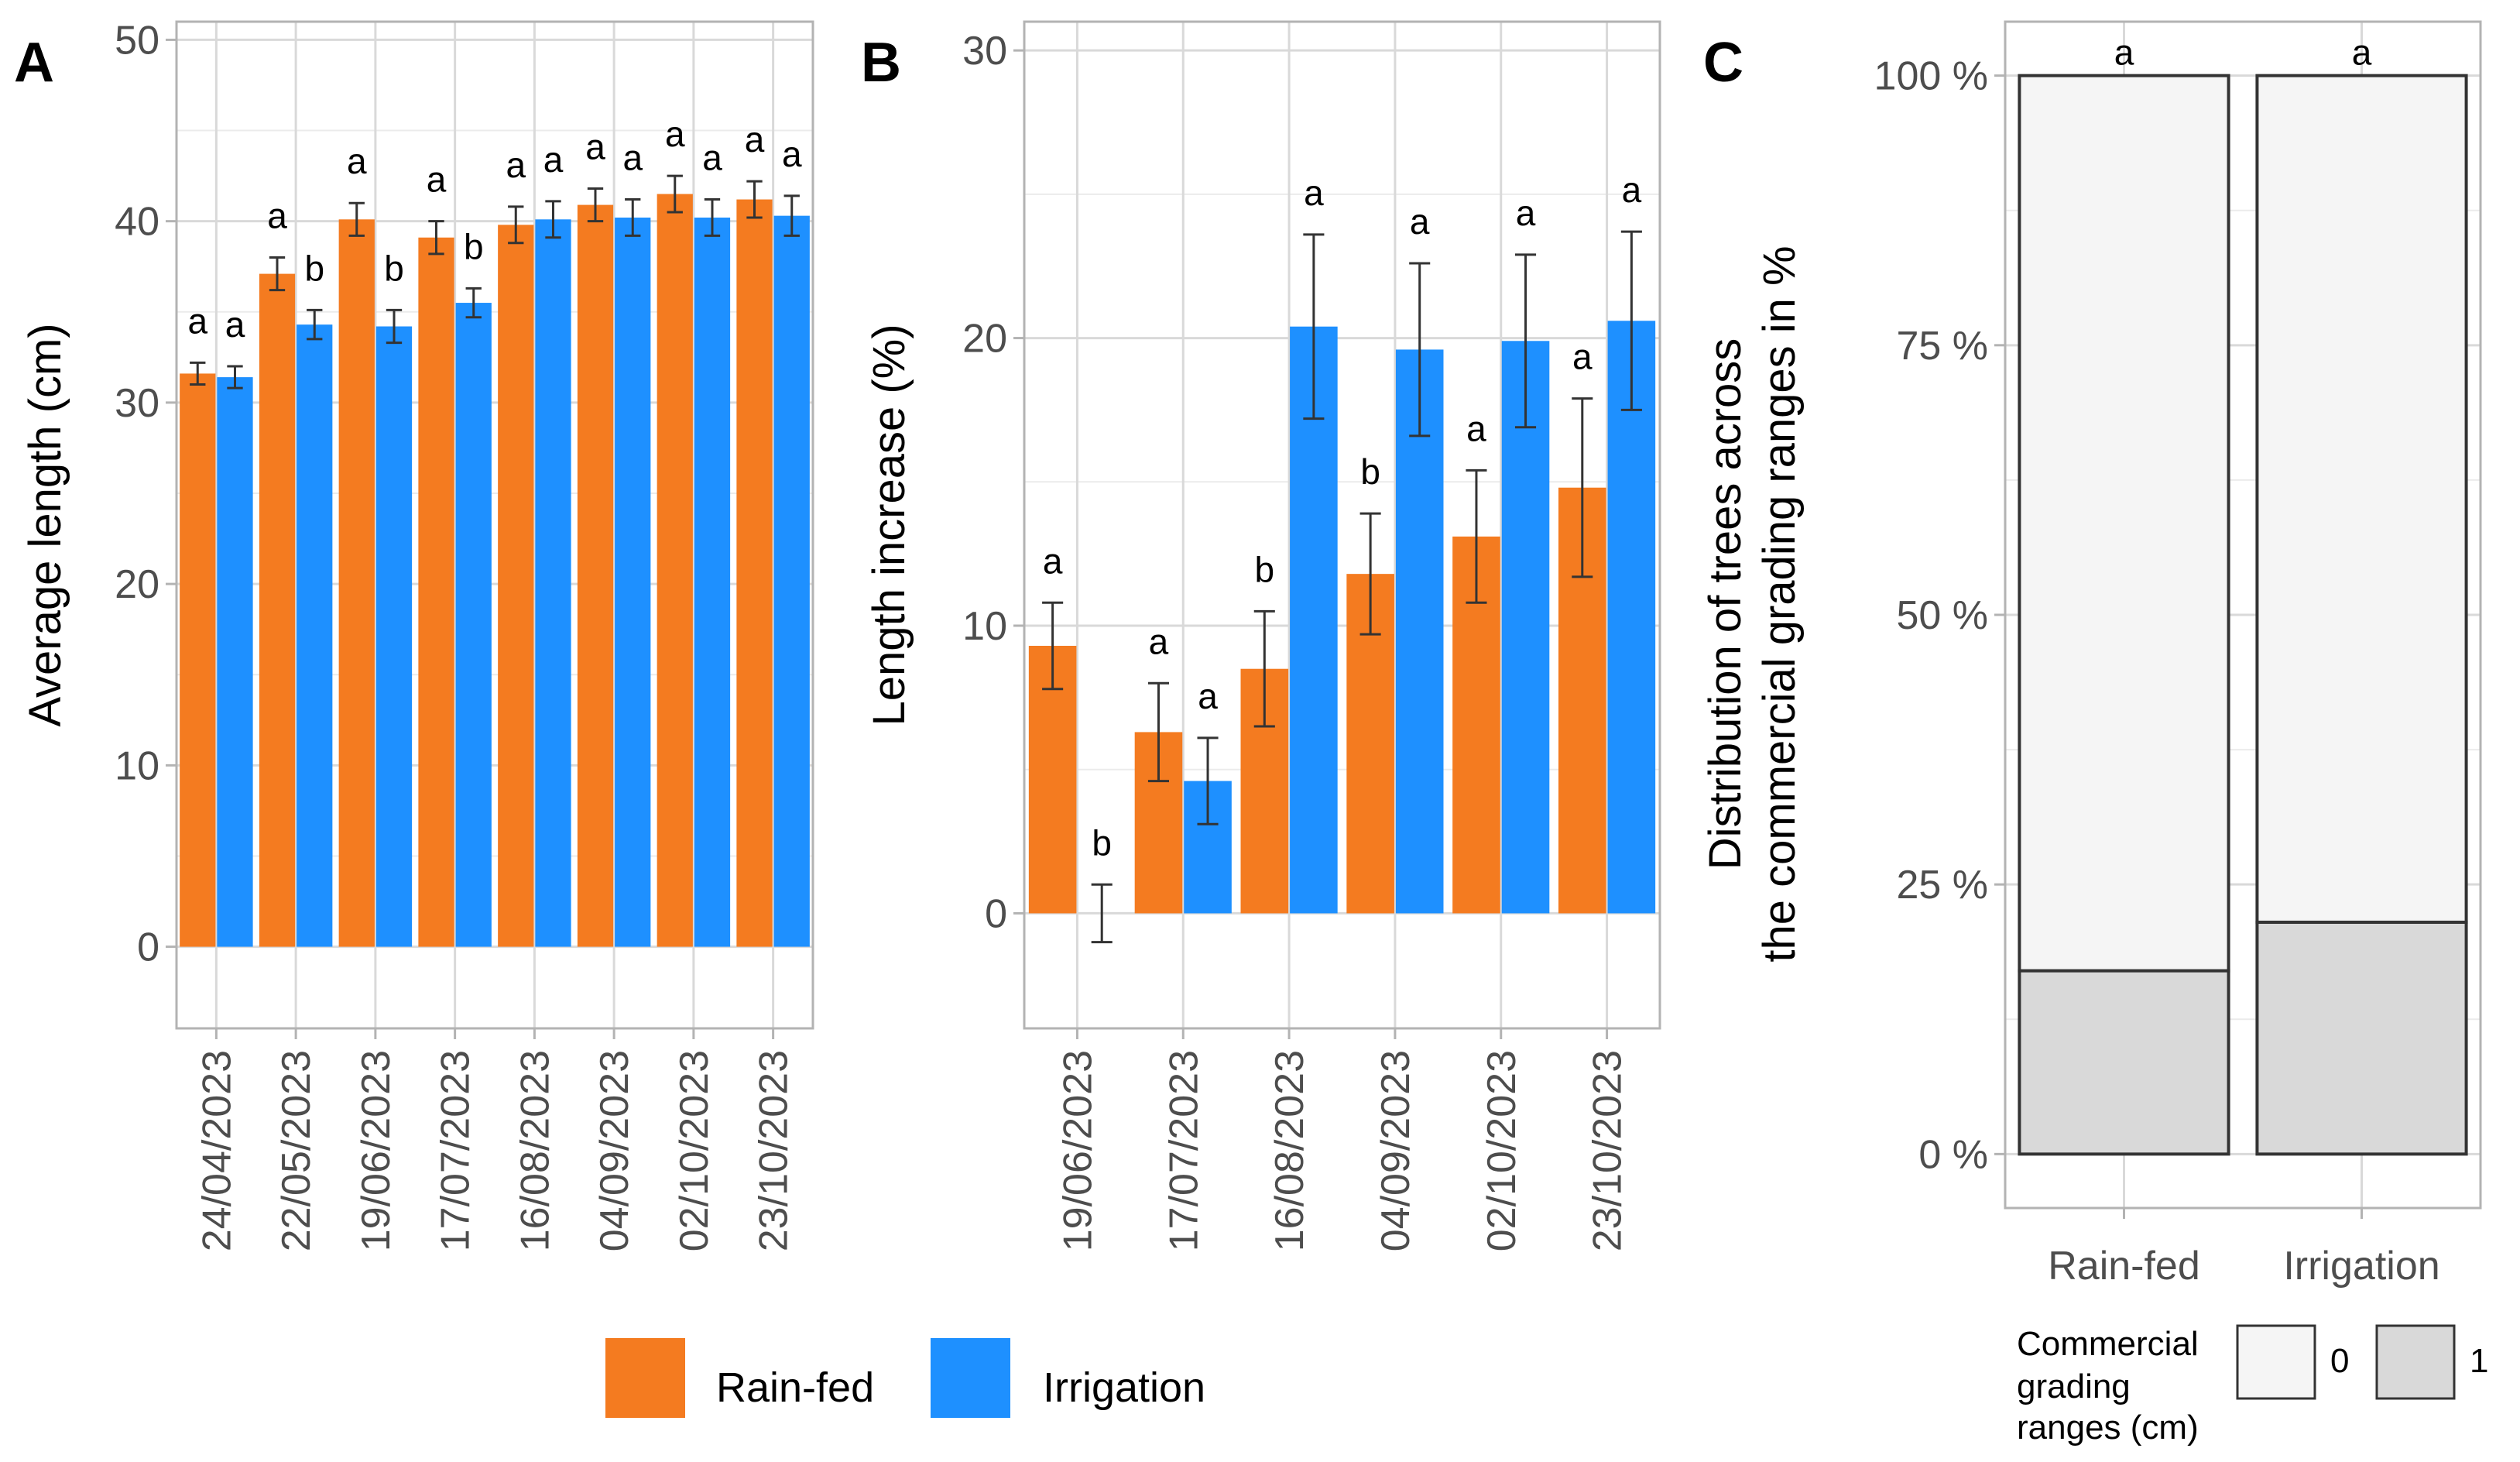  What do you see at coordinates (2252, 1385) in the screenshot?
I see `legend-grading: Commercial grading ranges (cm) 0 1` at bounding box center [2252, 1385].